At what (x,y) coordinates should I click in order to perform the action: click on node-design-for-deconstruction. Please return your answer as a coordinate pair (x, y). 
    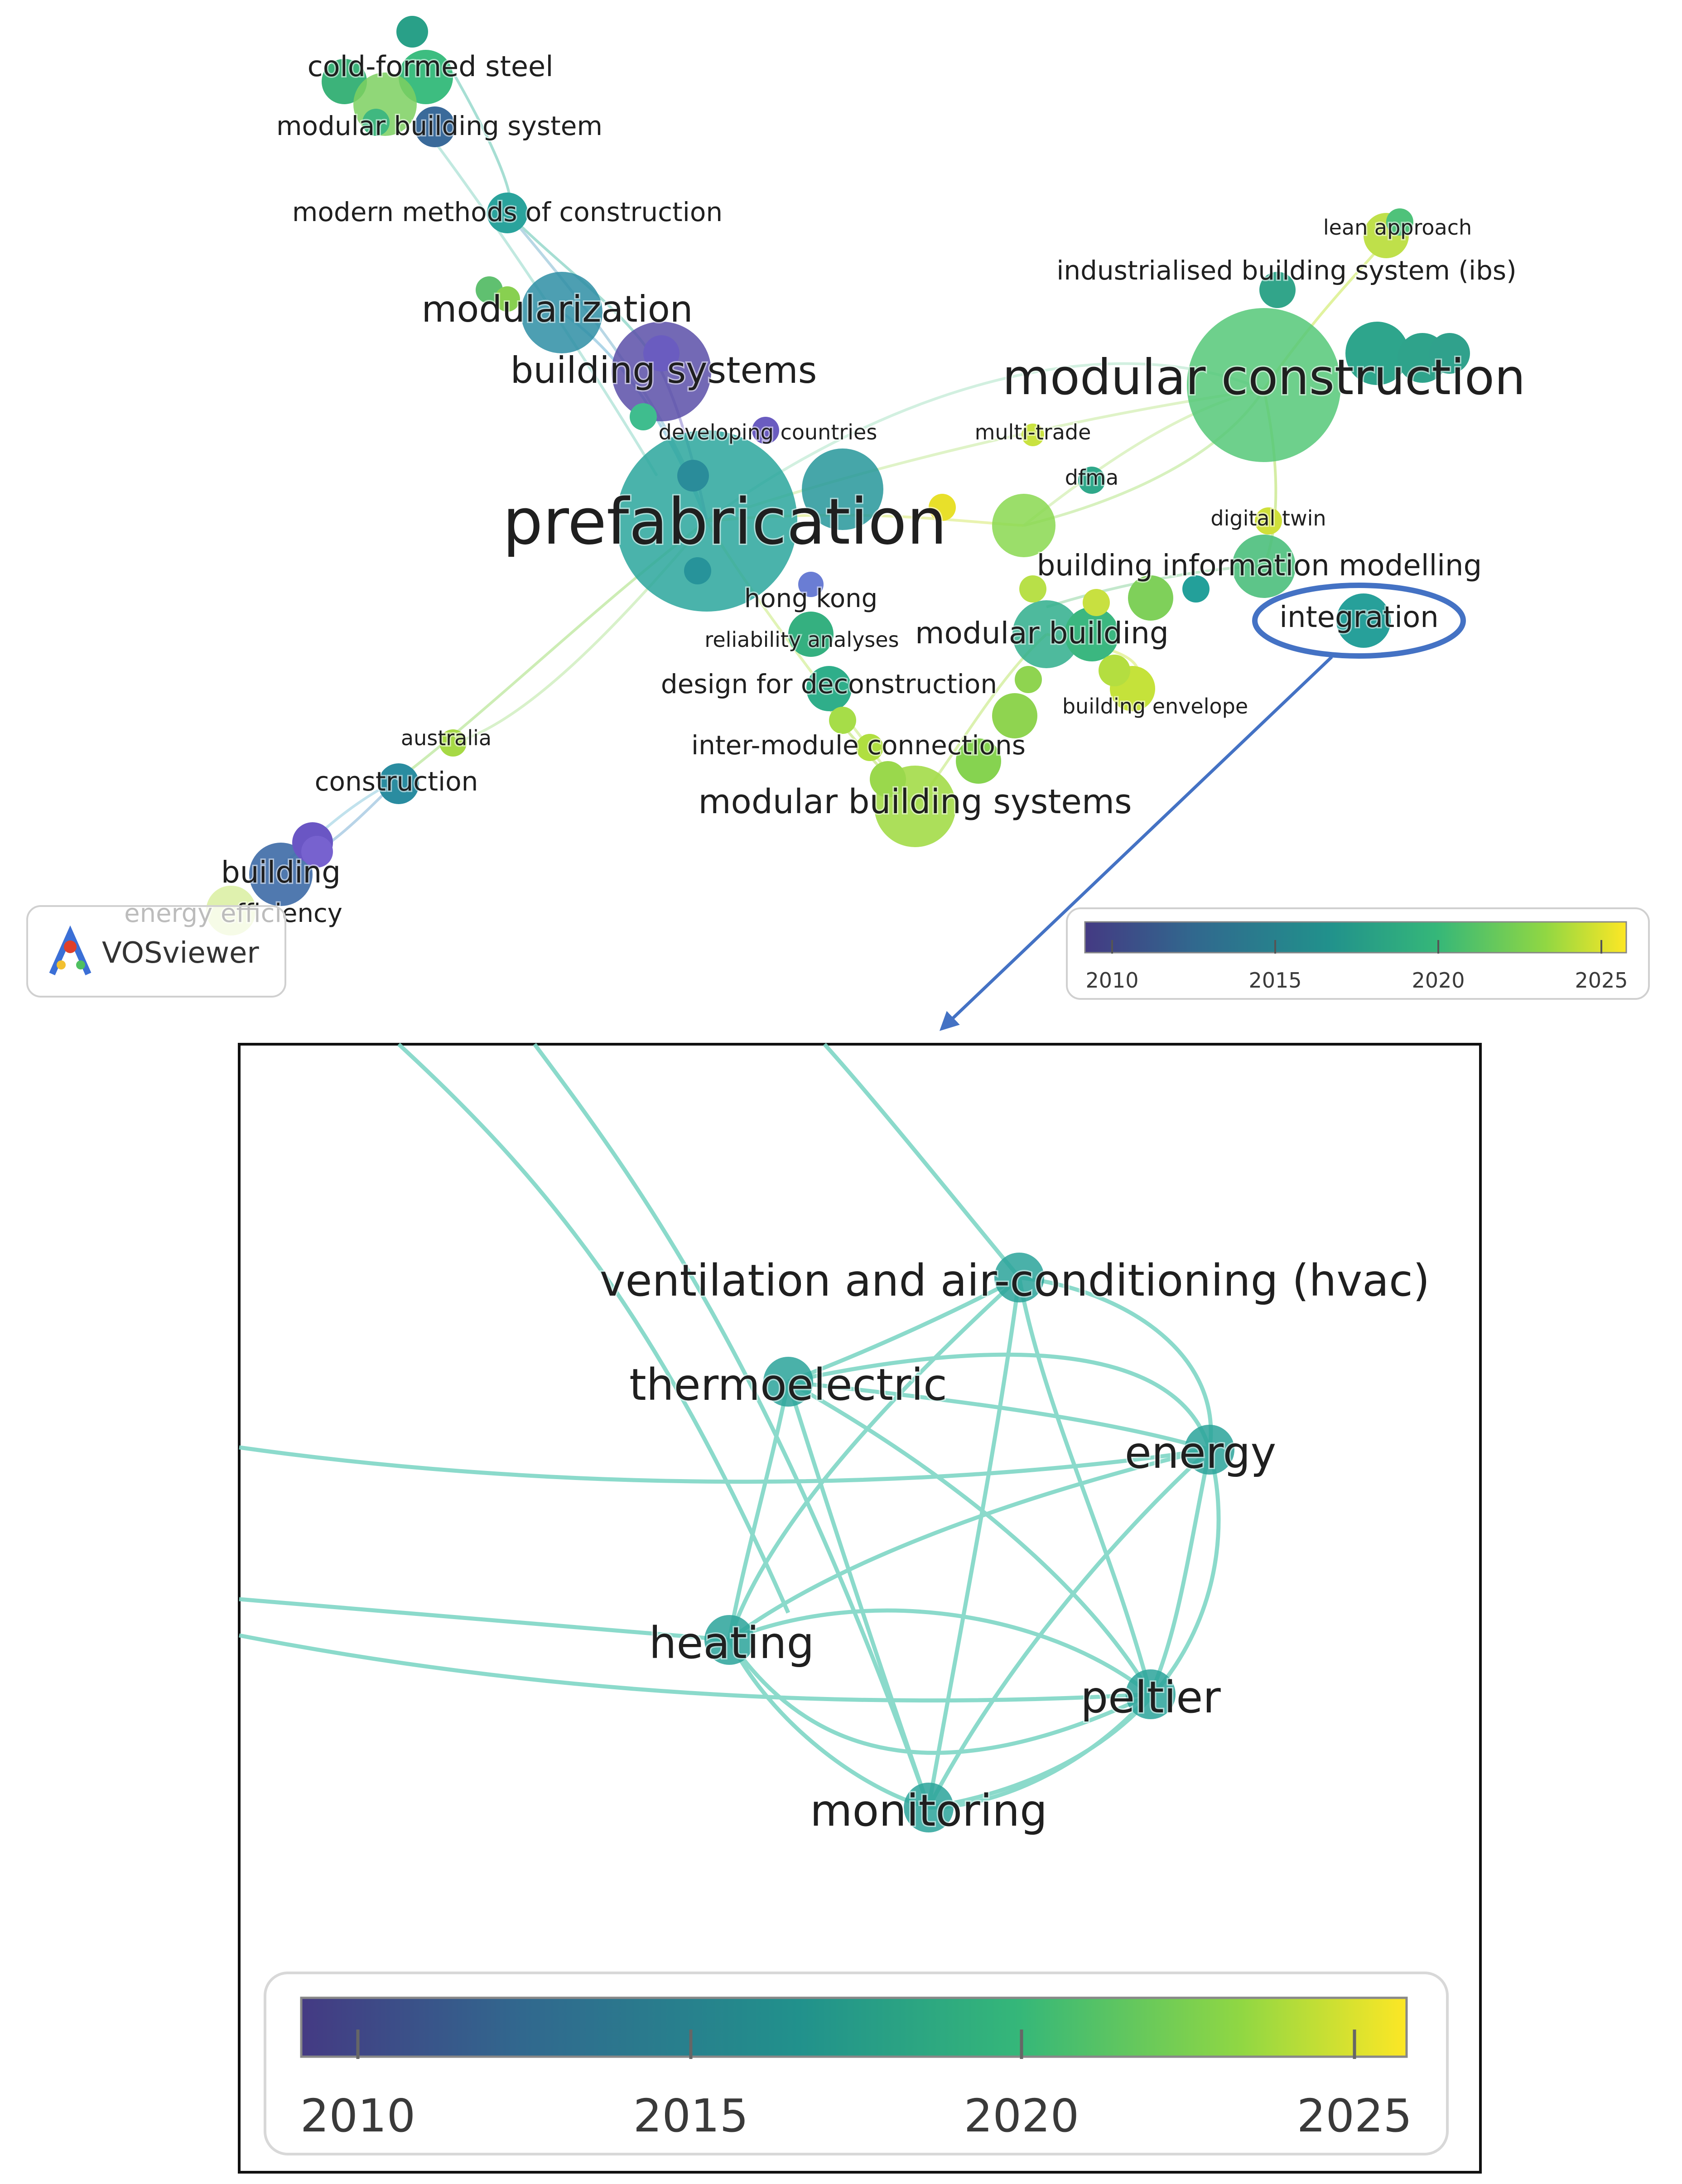
    Looking at the image, I should click on (829, 688).